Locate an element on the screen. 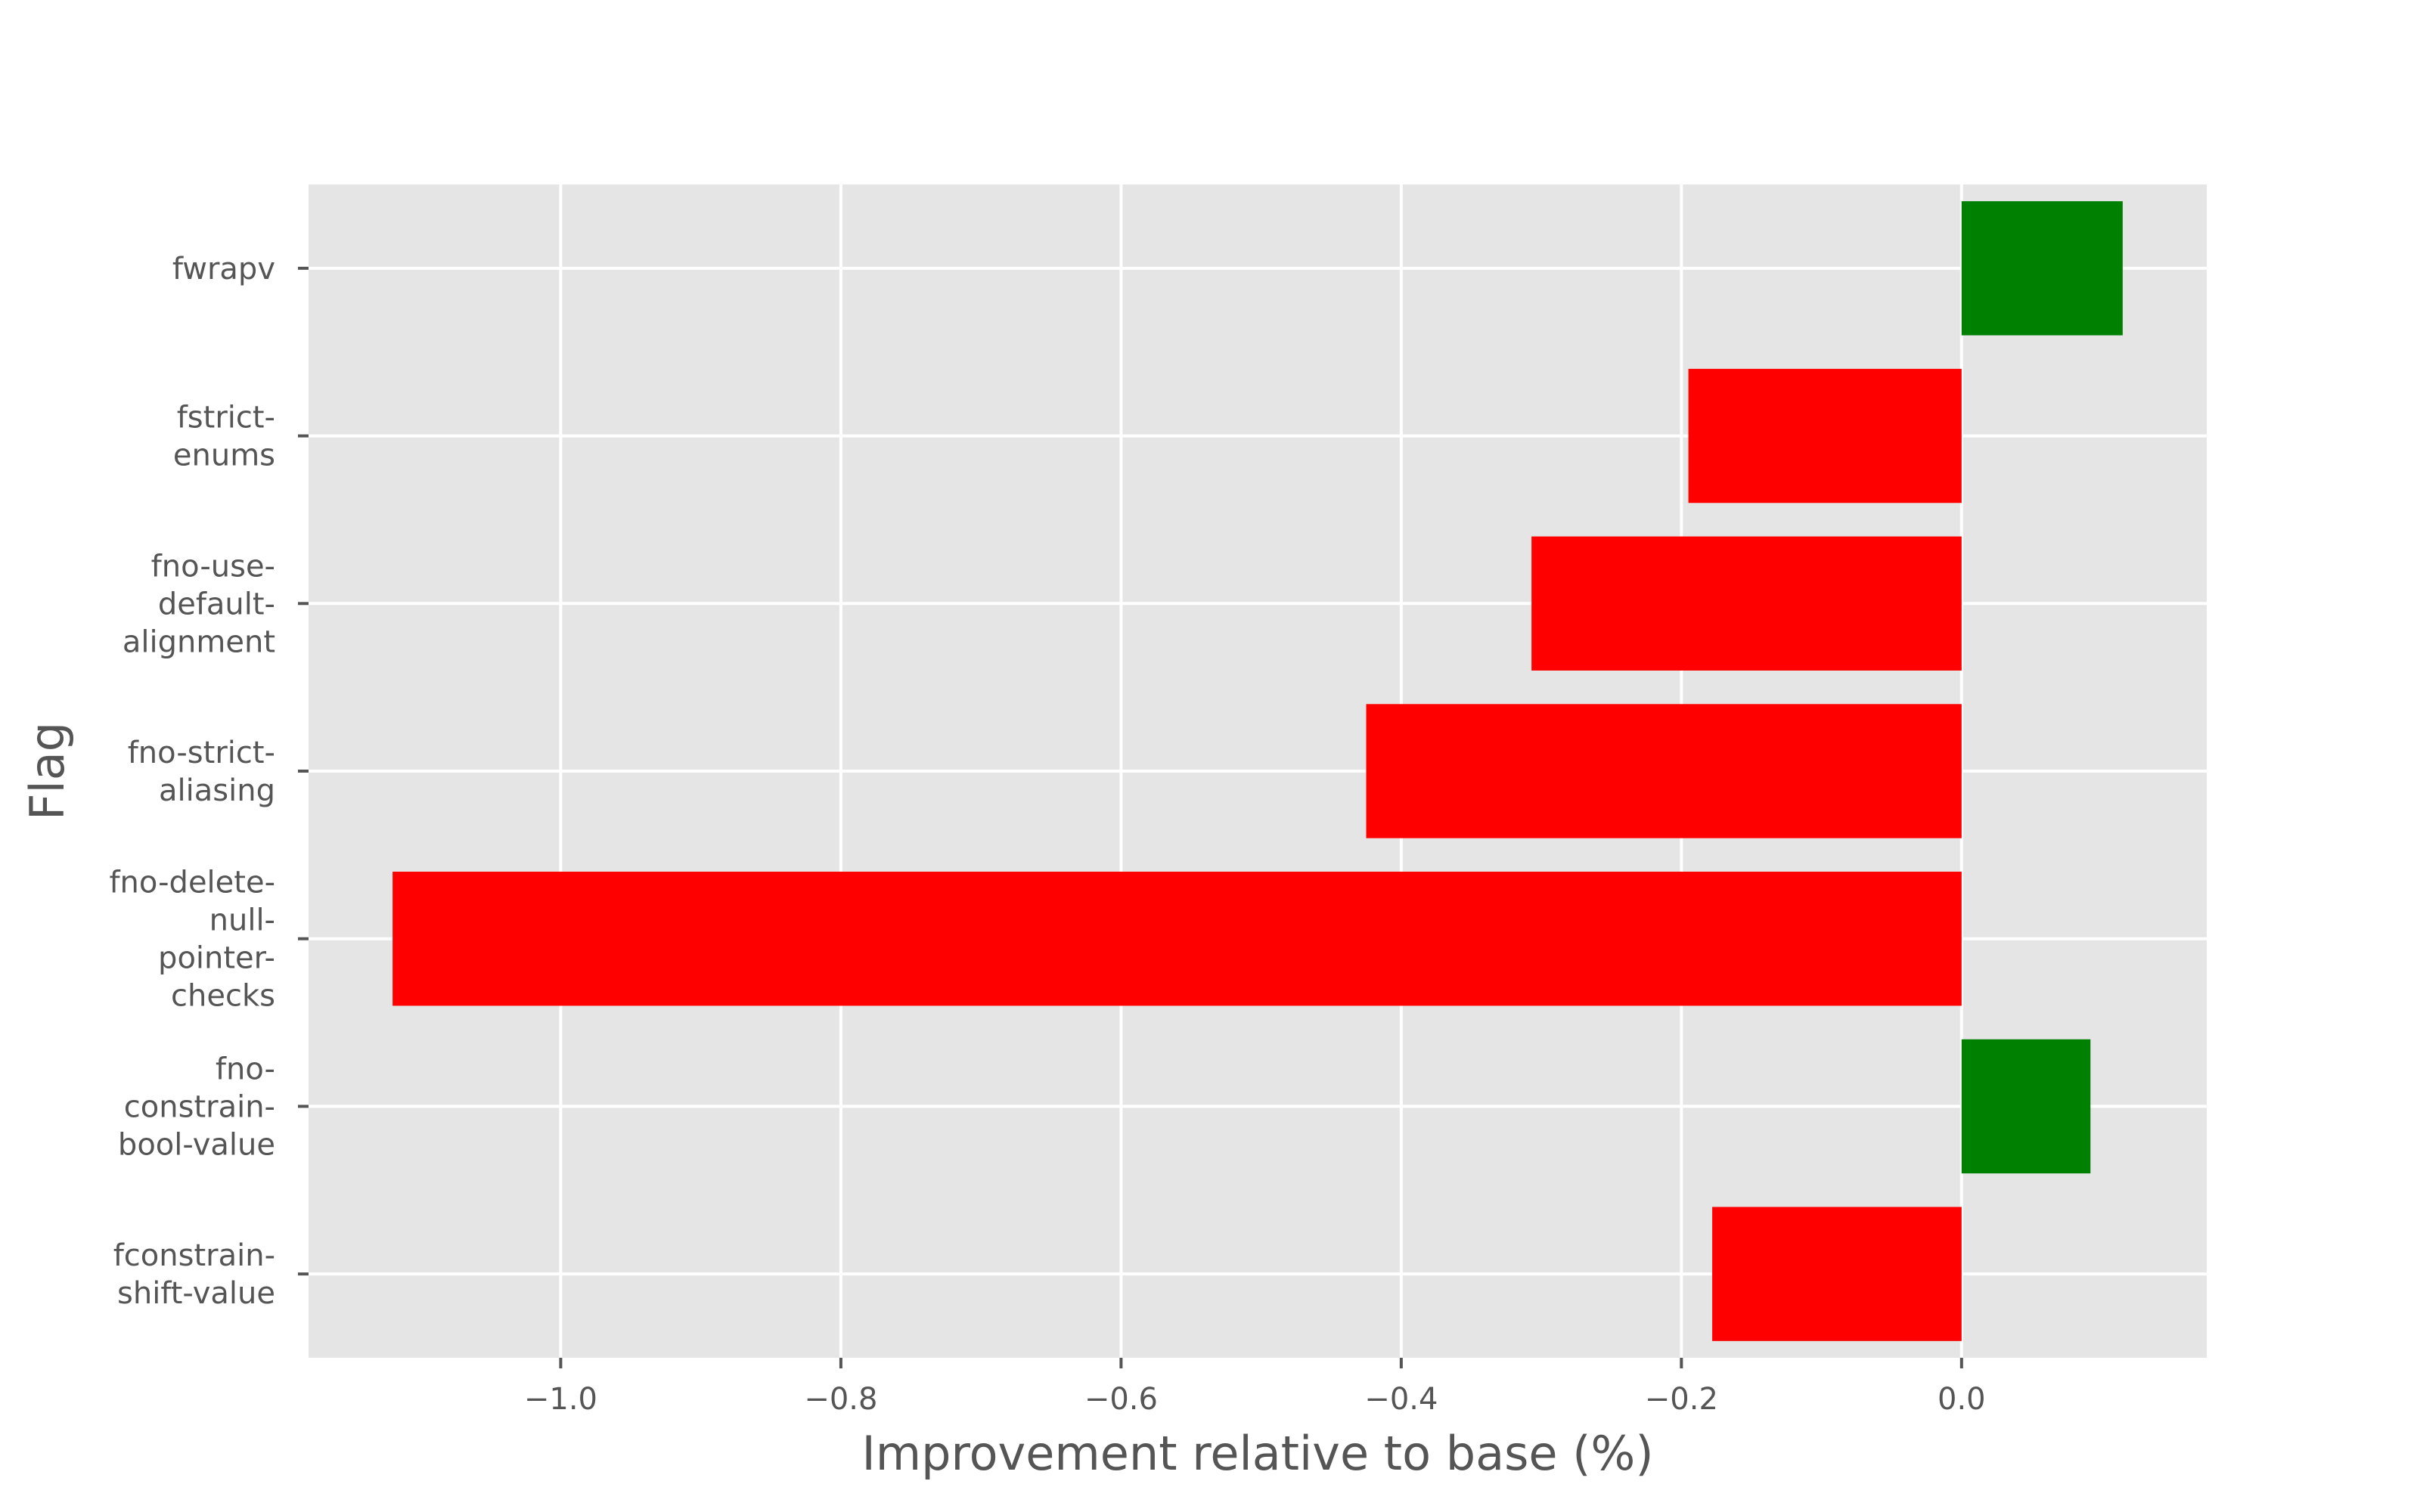 This screenshot has width=2420, height=1512. bar-fno-strict-aliasing is located at coordinates (1664, 771).